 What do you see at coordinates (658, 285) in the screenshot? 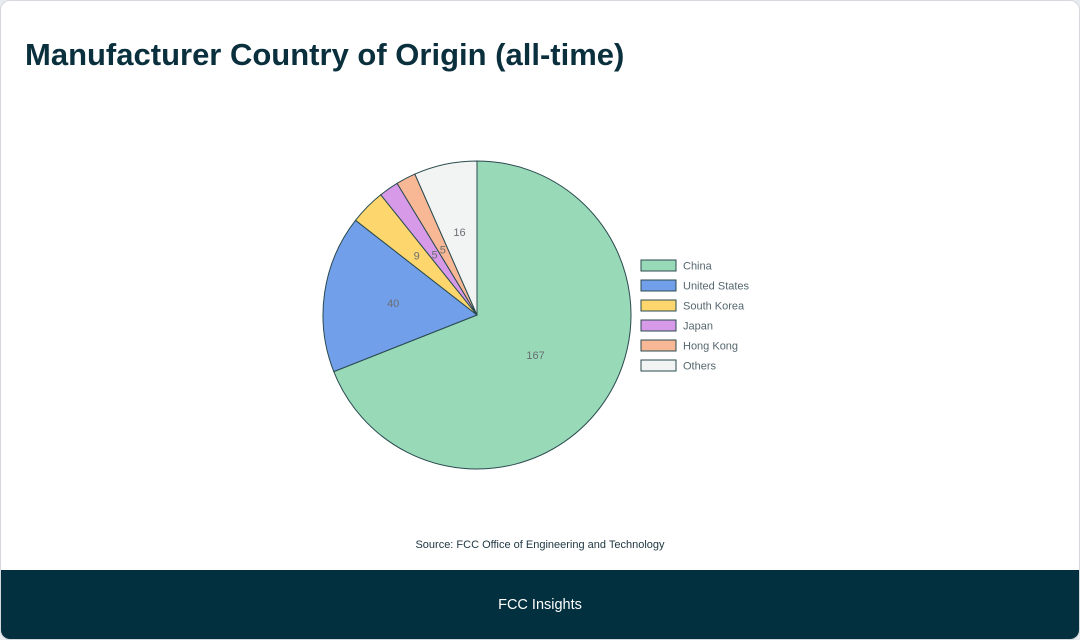
I see `legend-swatch-united-states` at bounding box center [658, 285].